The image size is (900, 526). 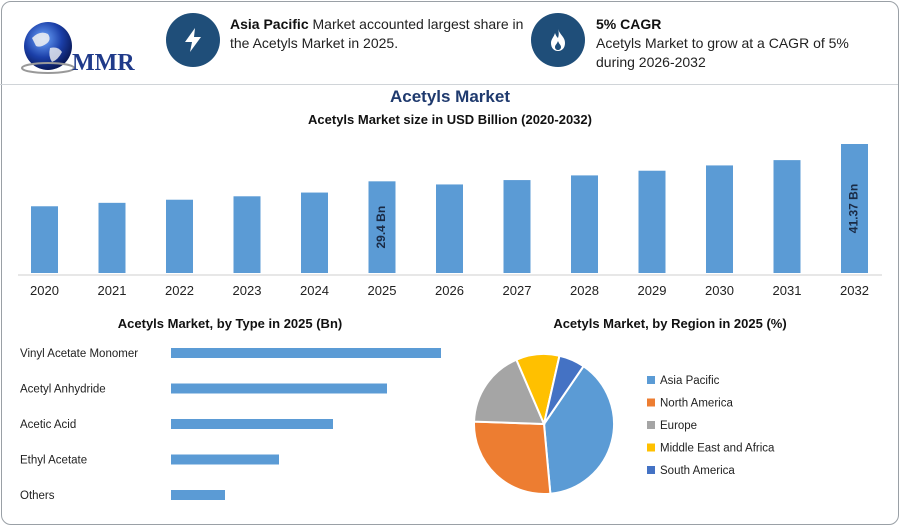 I want to click on bar-2030, so click(x=719, y=219).